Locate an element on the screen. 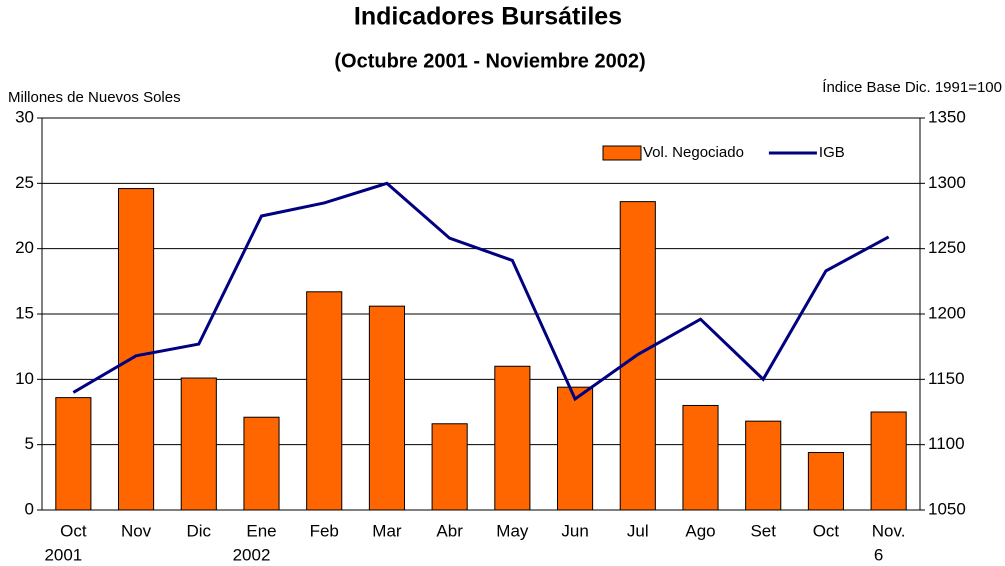  y-tick-label: 30 is located at coordinates (24, 116).